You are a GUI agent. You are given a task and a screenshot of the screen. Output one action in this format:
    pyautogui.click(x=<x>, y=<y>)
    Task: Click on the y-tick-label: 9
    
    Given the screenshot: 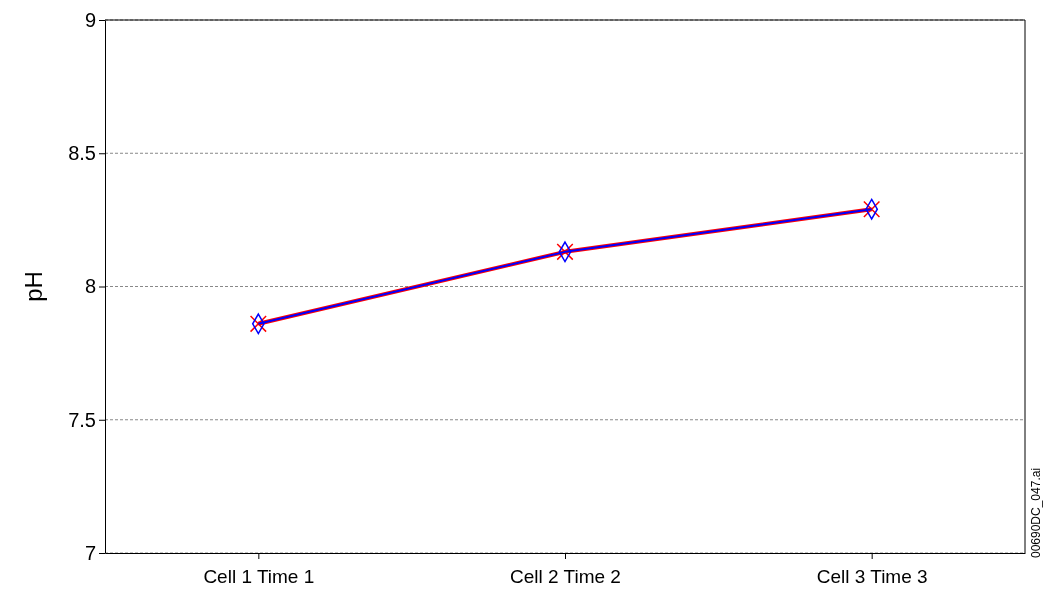 What is the action you would take?
    pyautogui.click(x=90, y=19)
    